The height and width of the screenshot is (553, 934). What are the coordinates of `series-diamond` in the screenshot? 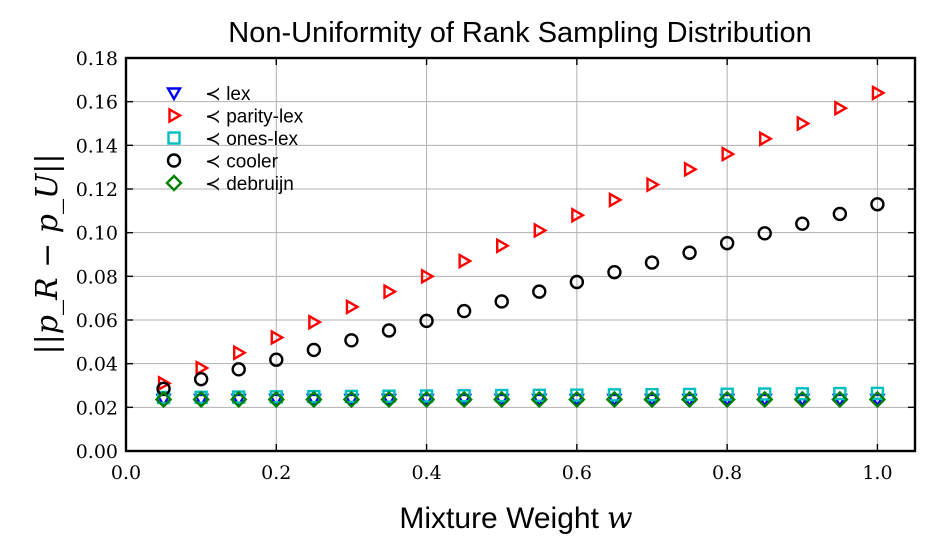 It's located at (520, 399).